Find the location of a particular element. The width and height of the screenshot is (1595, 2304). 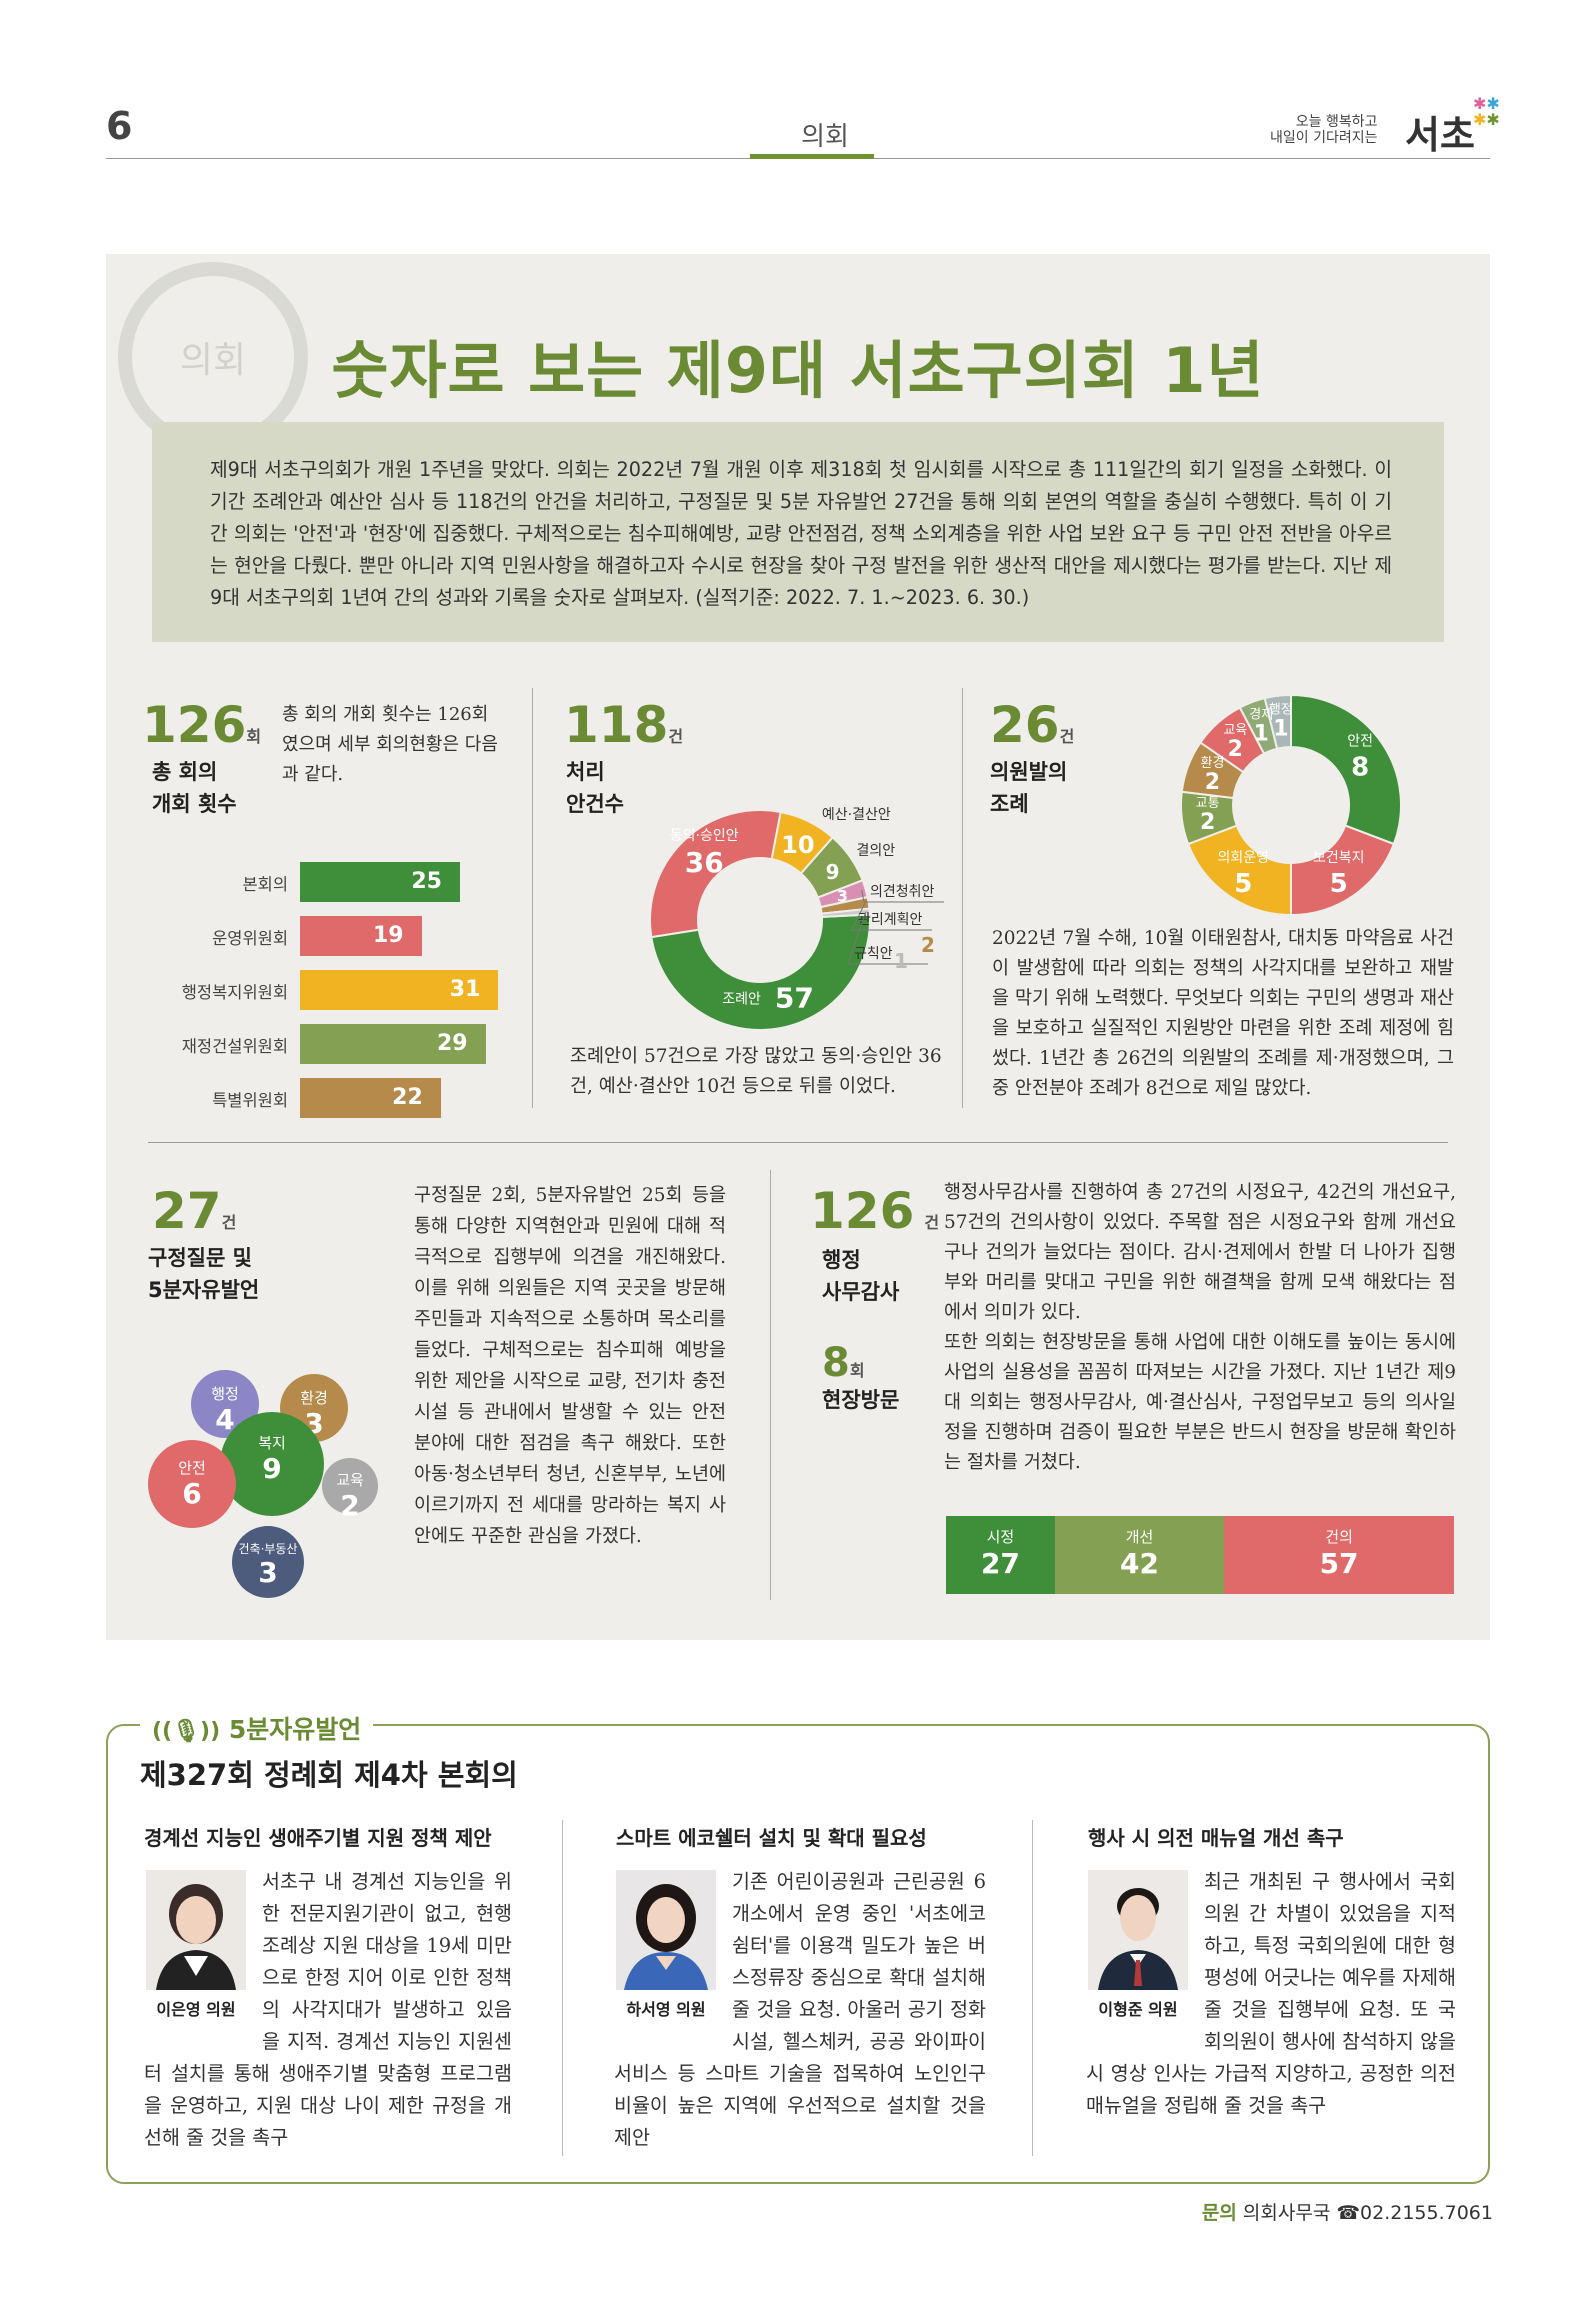

leader-line is located at coordinates (887, 938).